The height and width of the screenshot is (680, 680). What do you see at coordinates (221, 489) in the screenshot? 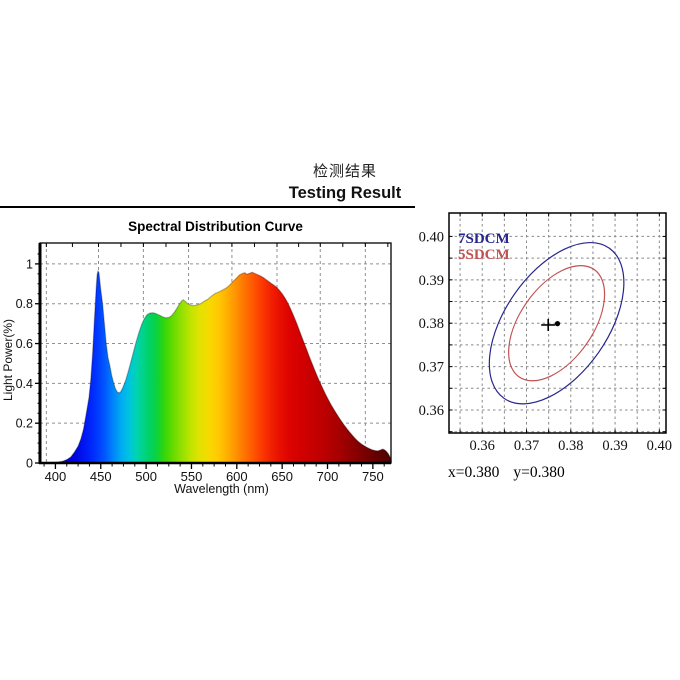
I see `x-axis-label: Wavelength (nm)` at bounding box center [221, 489].